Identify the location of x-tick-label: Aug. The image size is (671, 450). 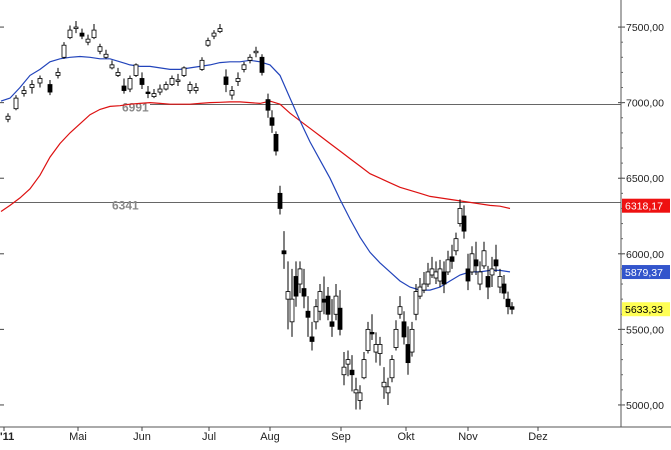
(270, 437).